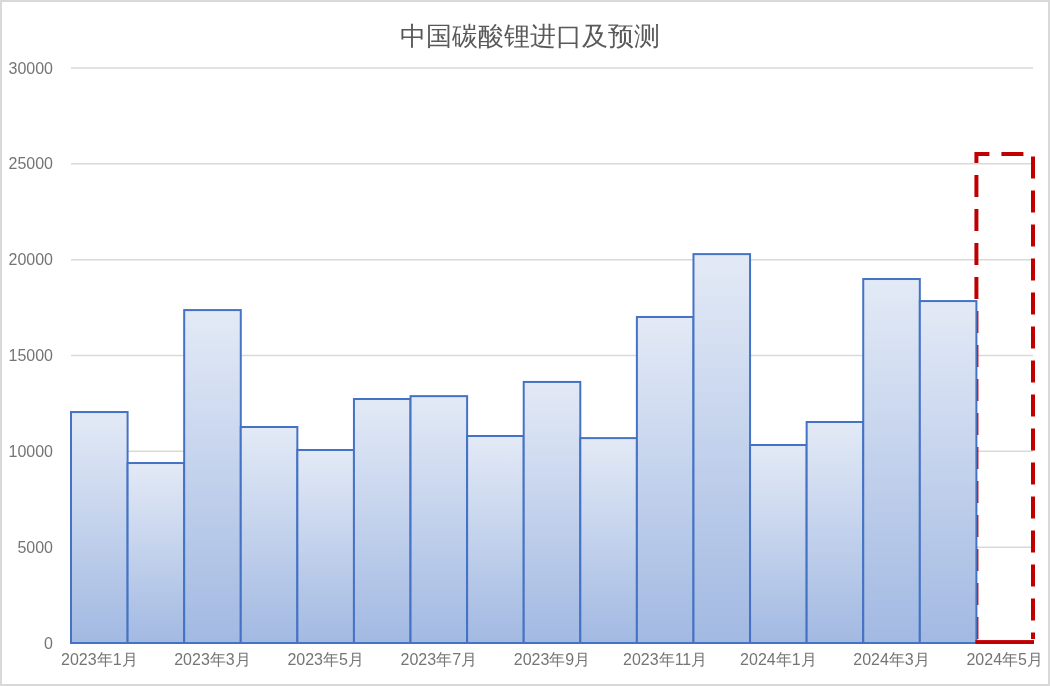 Image resolution: width=1050 pixels, height=686 pixels. Describe the element at coordinates (891, 659) in the screenshot. I see `x-tick-label: 2024年3月` at that location.